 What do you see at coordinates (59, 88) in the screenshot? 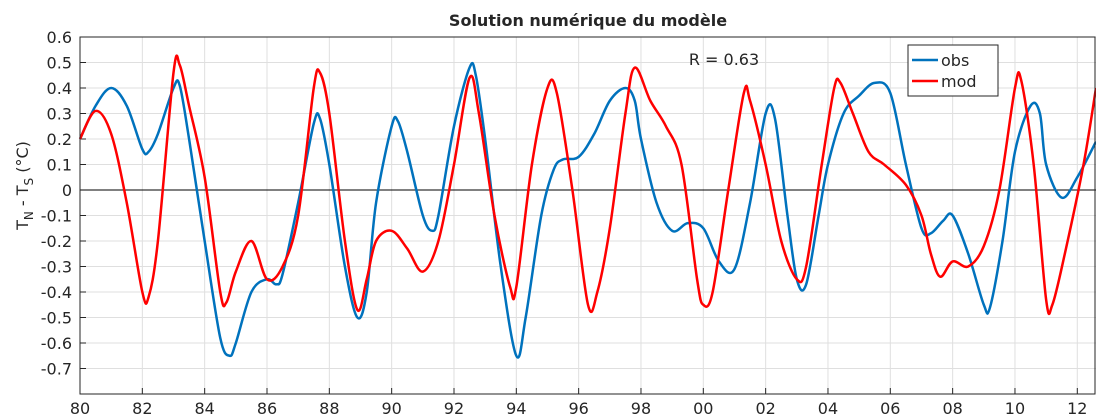
I see `y-tick-label: 0.4` at bounding box center [59, 88].